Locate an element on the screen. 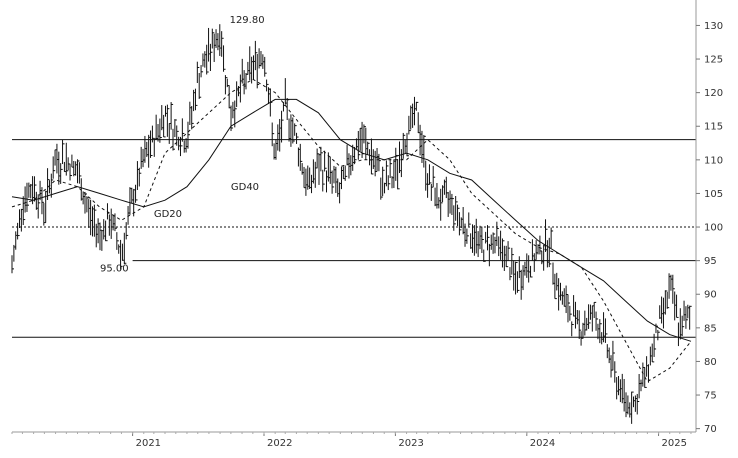  y-tick-label: 80 is located at coordinates (710, 362).